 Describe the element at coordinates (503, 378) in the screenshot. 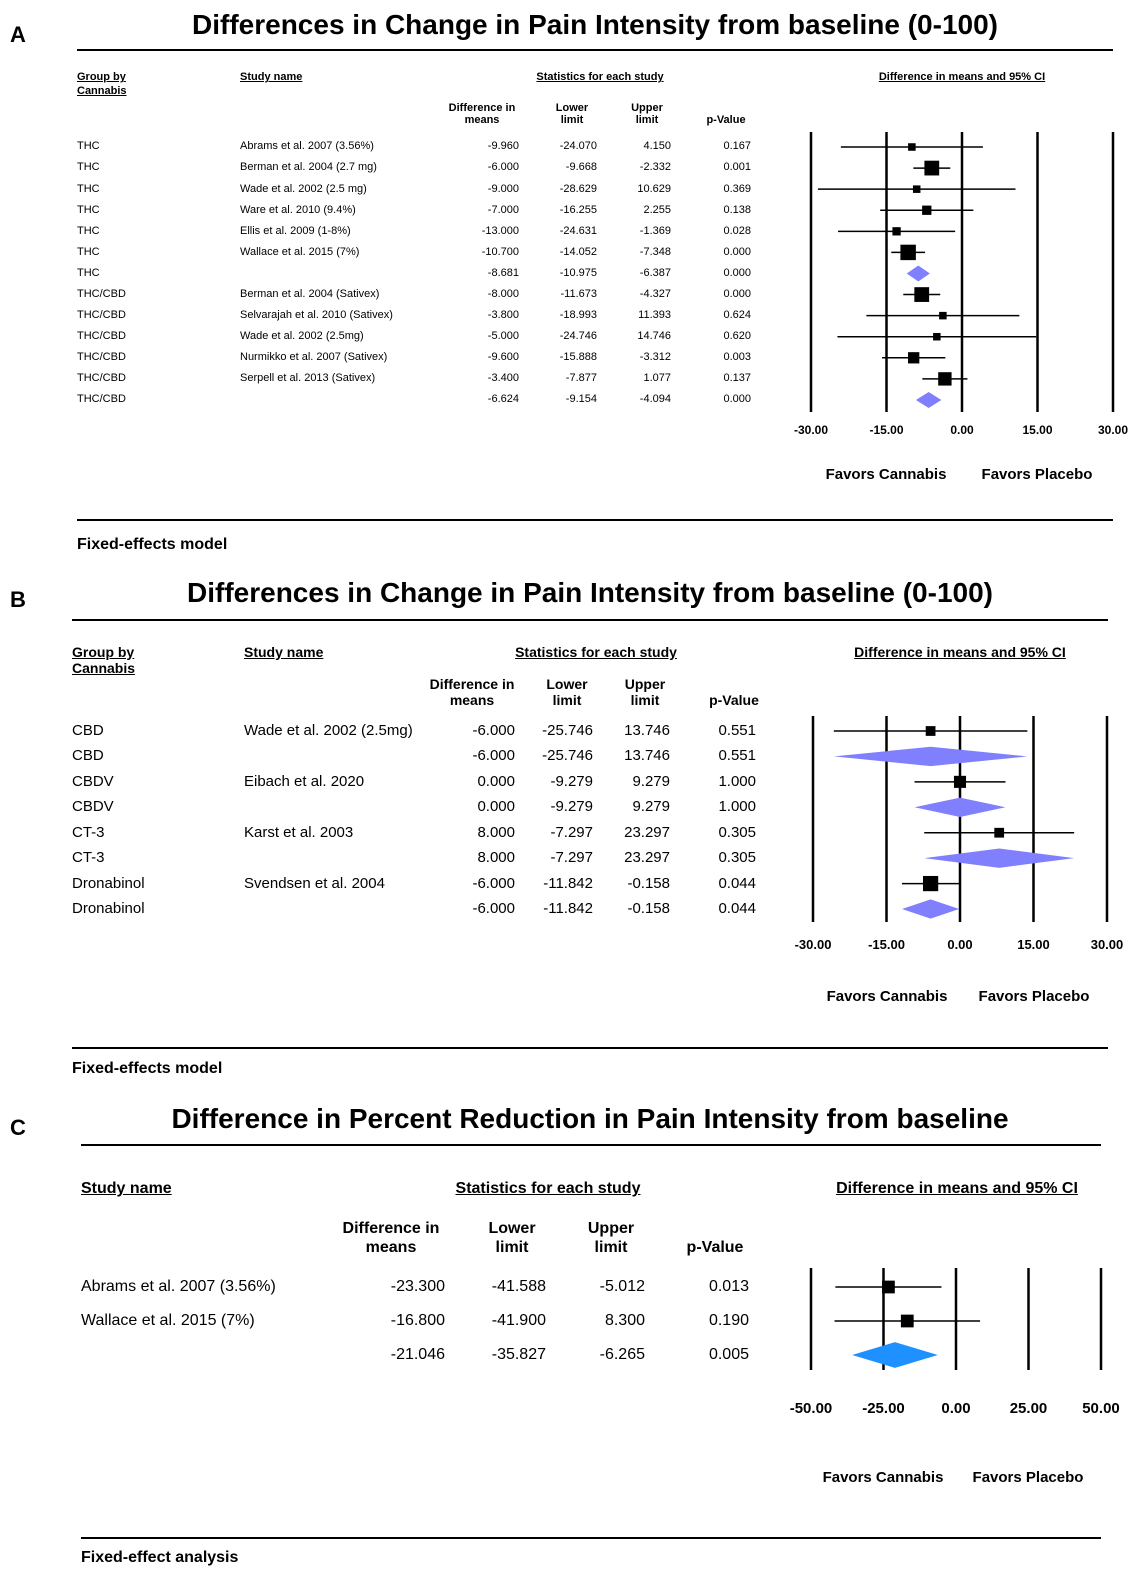

I see `value-label: -3.400` at that location.